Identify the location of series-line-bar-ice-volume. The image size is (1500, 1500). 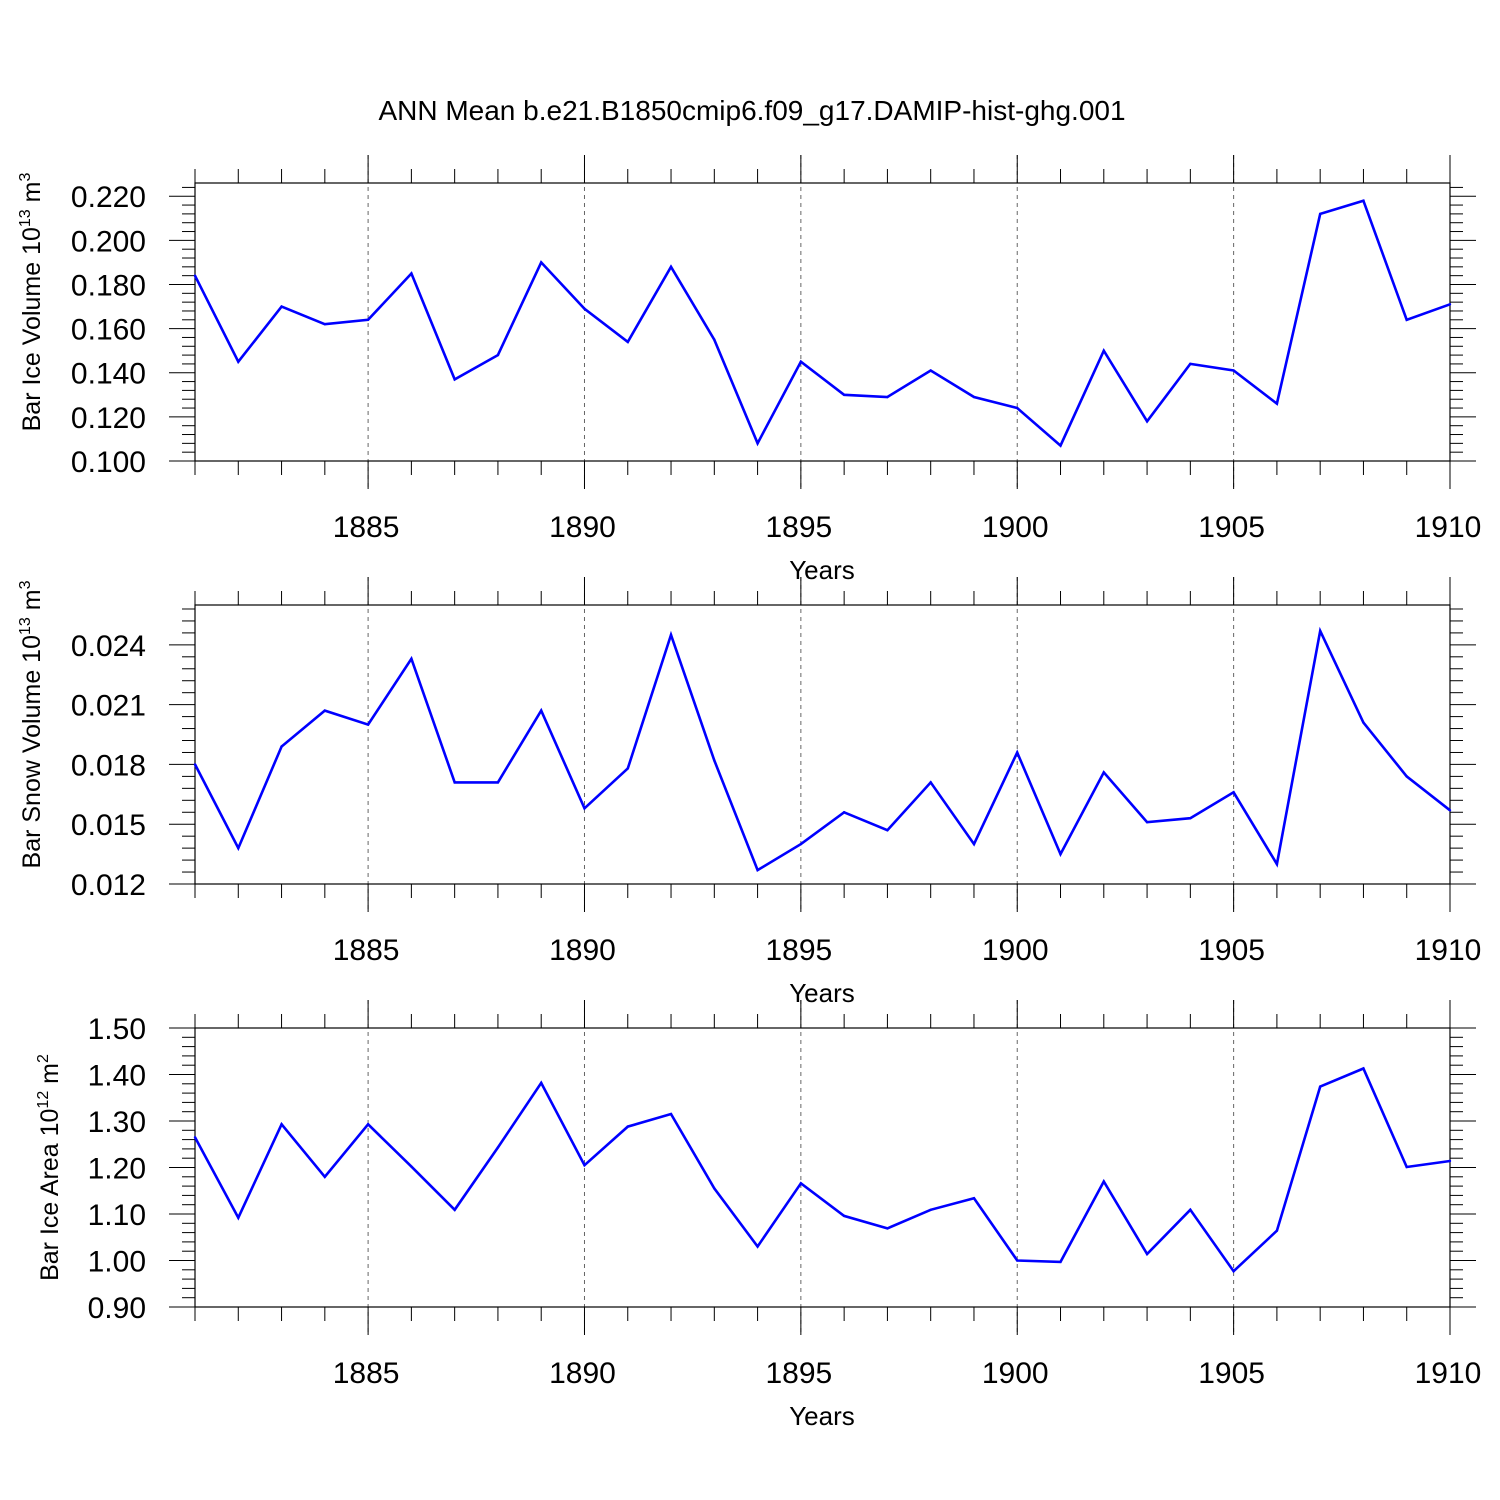
(822, 323).